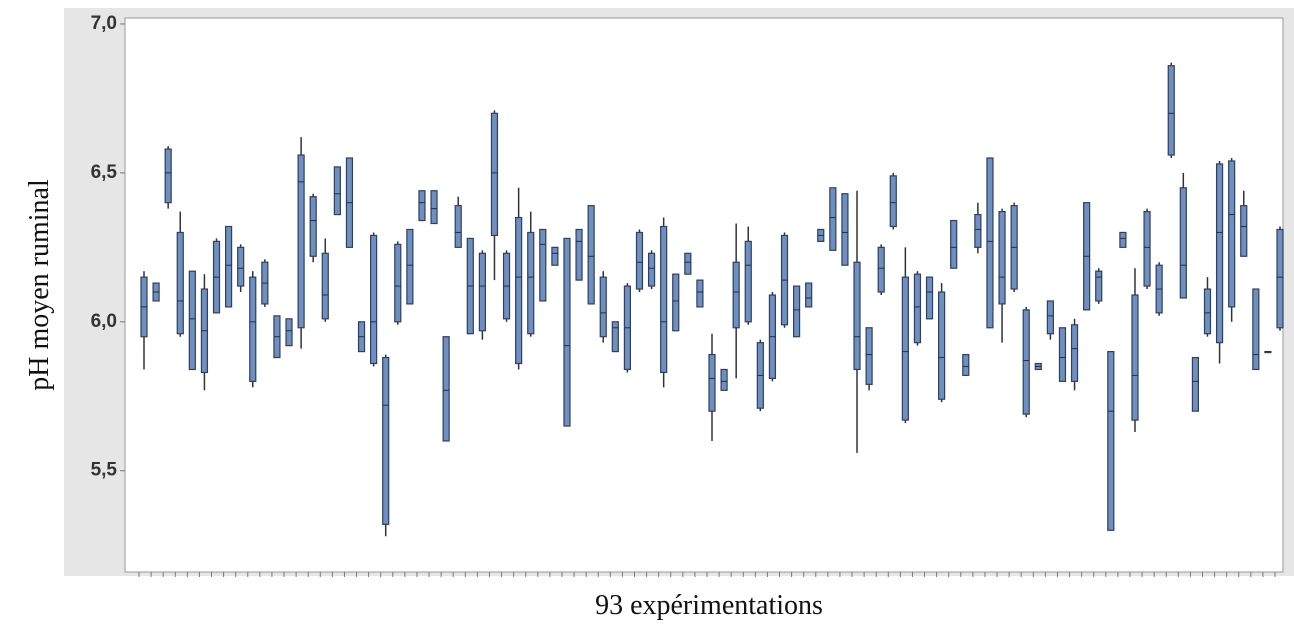 The height and width of the screenshot is (626, 1294). What do you see at coordinates (104, 321) in the screenshot?
I see `y-tick-label: 6,0` at bounding box center [104, 321].